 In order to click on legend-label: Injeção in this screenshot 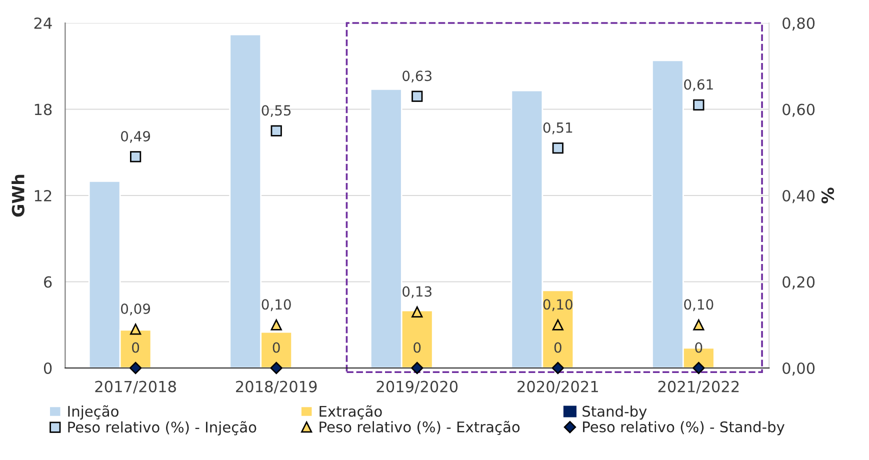, I will do `click(93, 412)`.